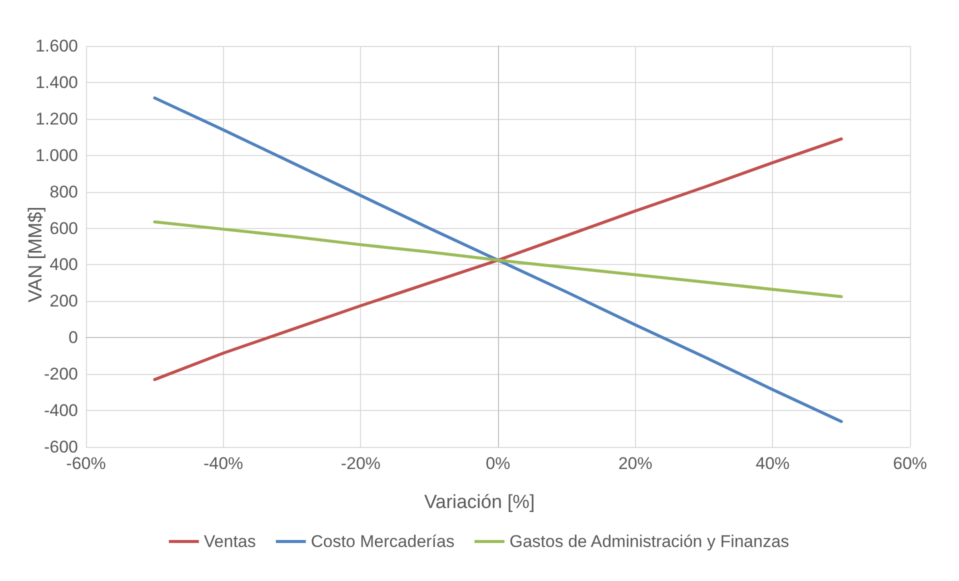 The height and width of the screenshot is (581, 959). I want to click on x-tick-label: 0%, so click(498, 463).